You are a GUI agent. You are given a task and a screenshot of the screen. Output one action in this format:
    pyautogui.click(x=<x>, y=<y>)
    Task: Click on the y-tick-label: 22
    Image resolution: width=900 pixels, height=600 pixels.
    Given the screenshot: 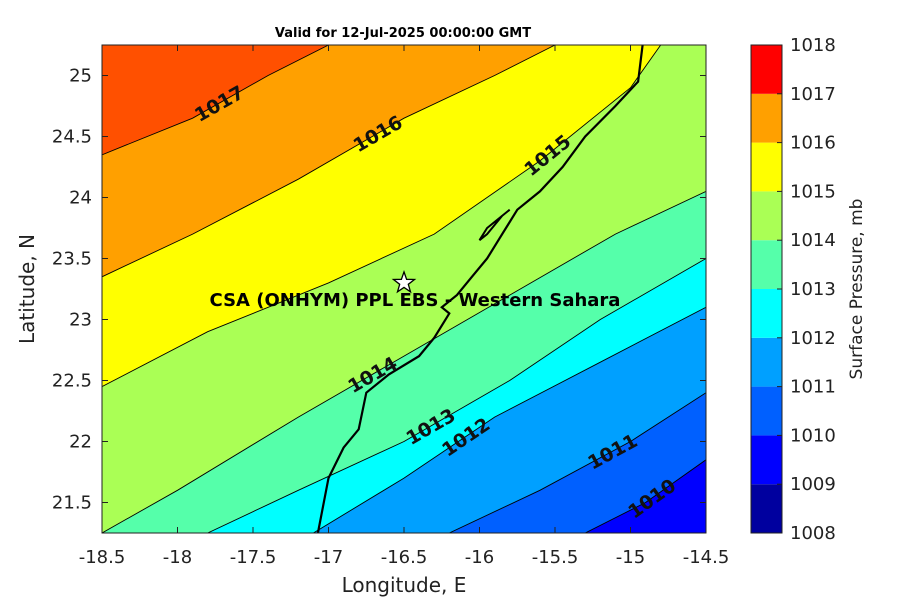 What is the action you would take?
    pyautogui.click(x=80, y=442)
    